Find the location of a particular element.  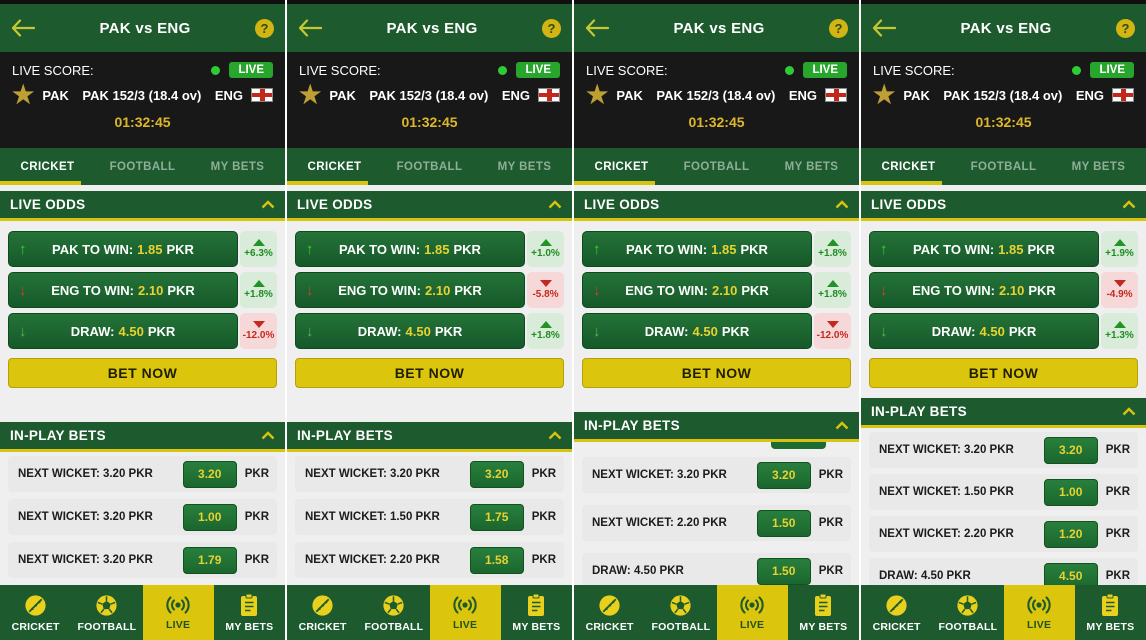

live-score-label: LIVE SCORE: is located at coordinates (914, 70).